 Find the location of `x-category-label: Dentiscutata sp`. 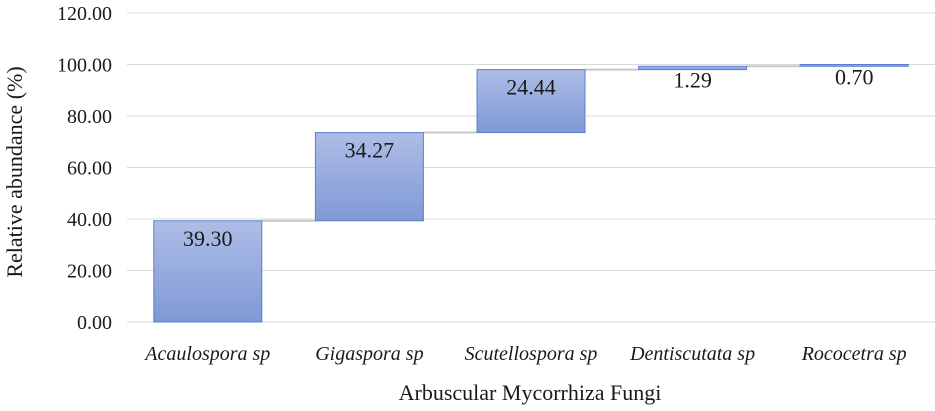

x-category-label: Dentiscutata sp is located at coordinates (692, 354).